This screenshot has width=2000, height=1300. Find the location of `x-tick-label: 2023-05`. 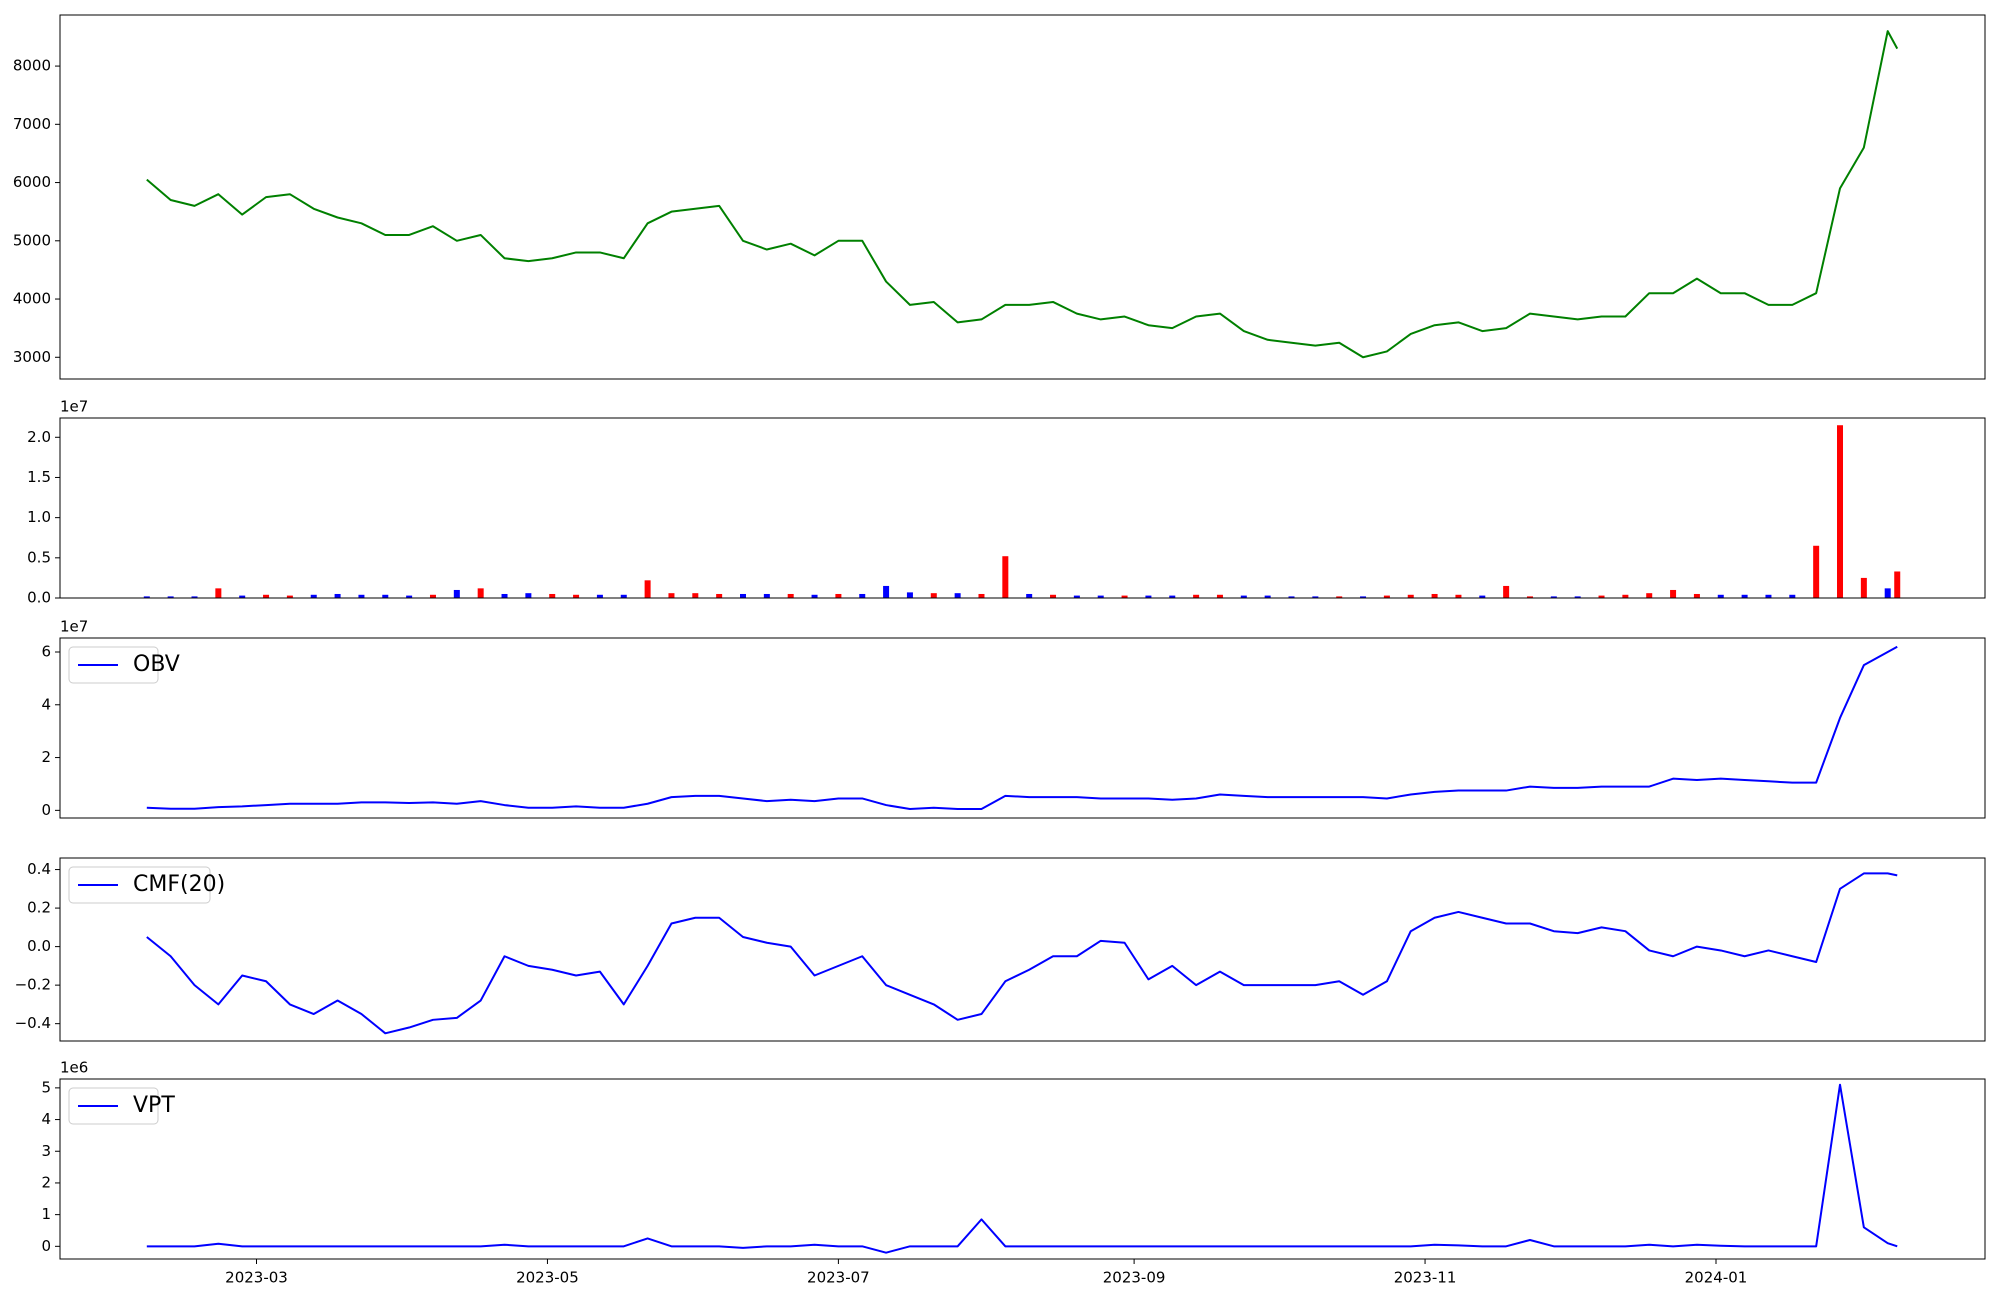

x-tick-label: 2023-05 is located at coordinates (547, 1278).